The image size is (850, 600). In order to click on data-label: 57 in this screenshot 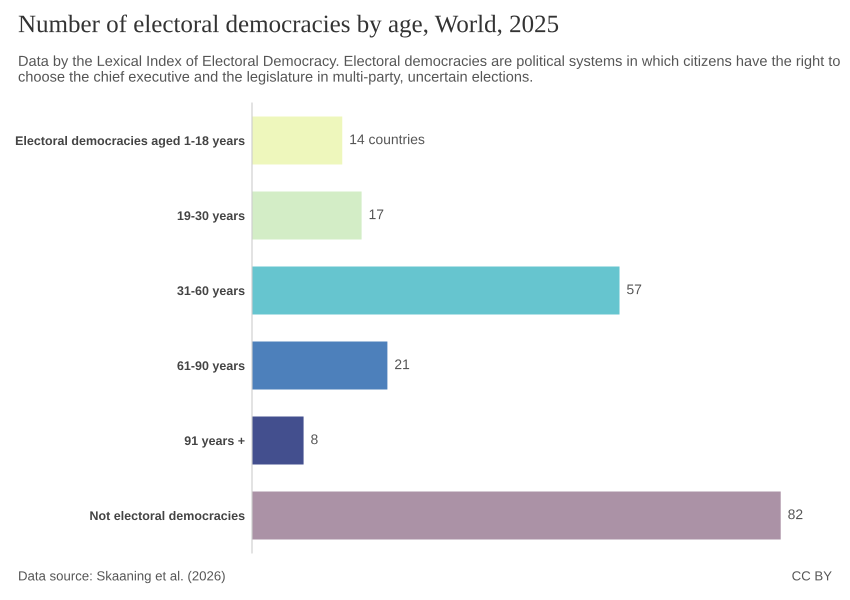, I will do `click(634, 289)`.